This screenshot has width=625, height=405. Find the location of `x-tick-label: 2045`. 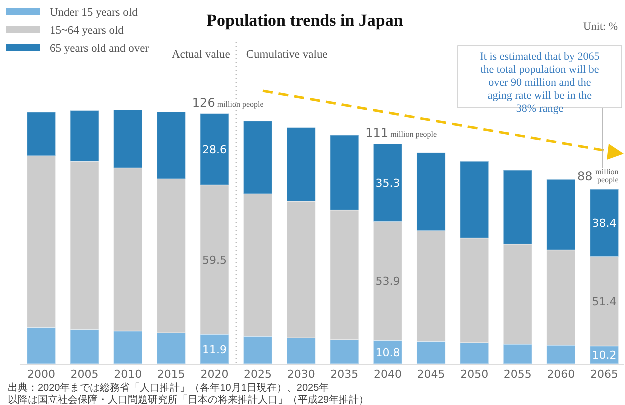

x-tick-label: 2045 is located at coordinates (431, 374).